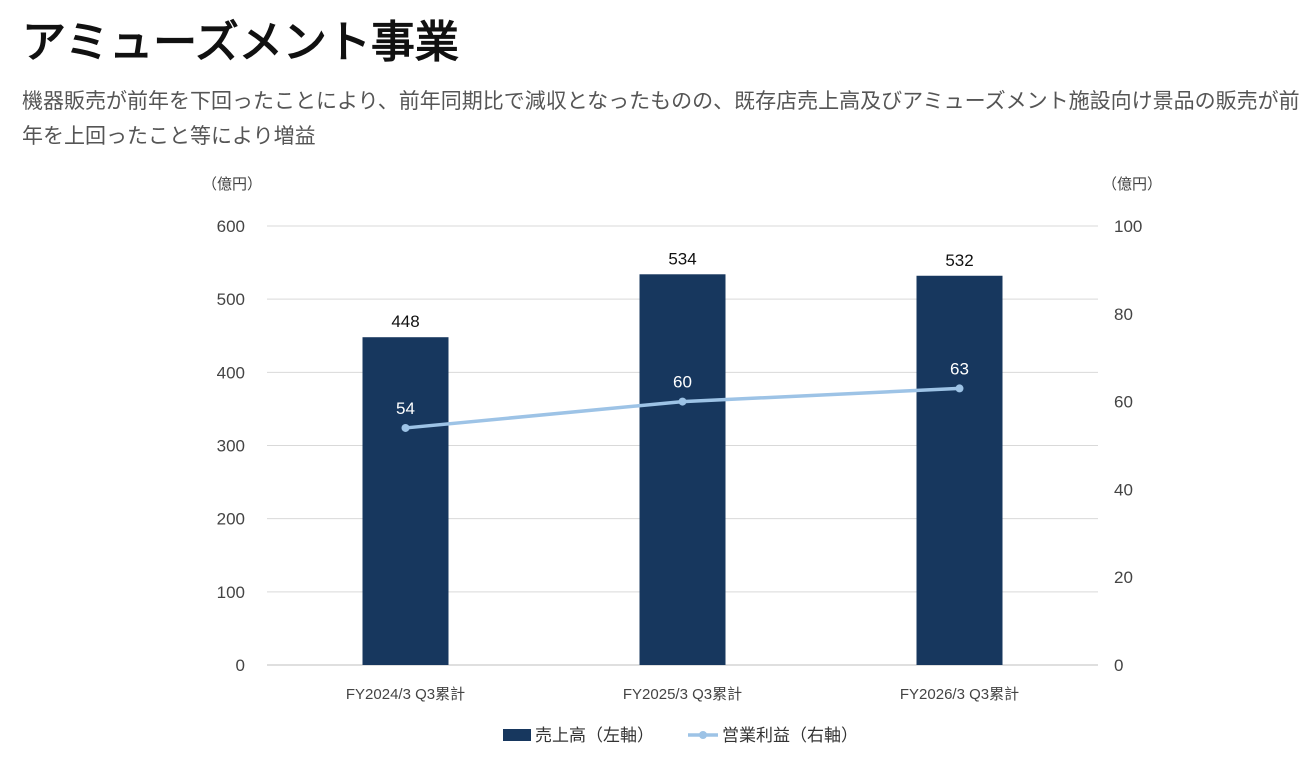 Image resolution: width=1304 pixels, height=759 pixels. Describe the element at coordinates (959, 368) in the screenshot. I see `line-data-label: 63` at that location.